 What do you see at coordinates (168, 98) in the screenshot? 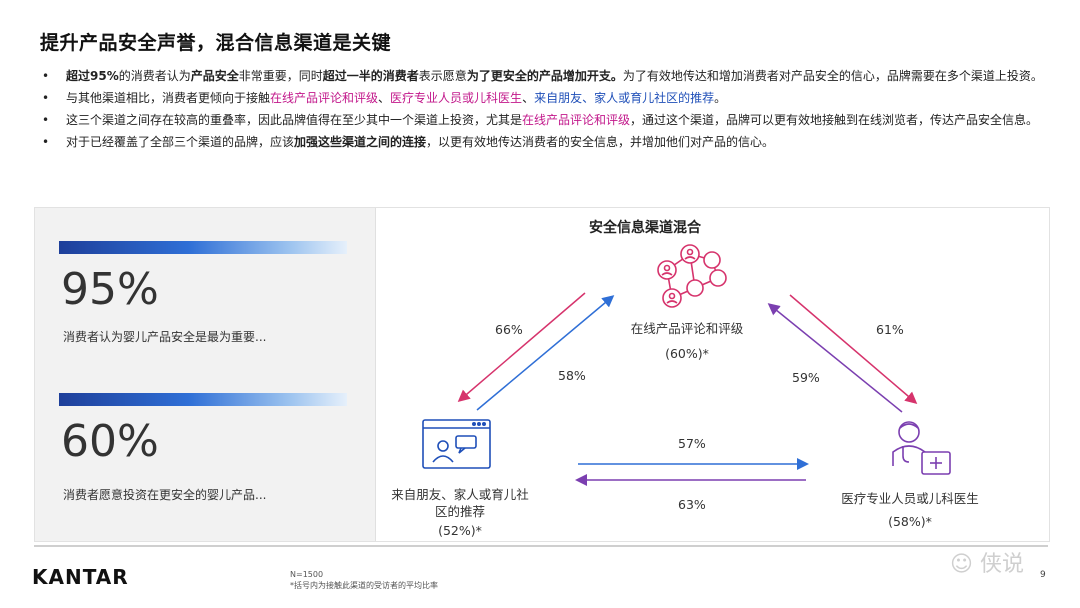
I see `bullet-text: 与其他渠道相比，消费者更倾向于接触` at bounding box center [168, 98].